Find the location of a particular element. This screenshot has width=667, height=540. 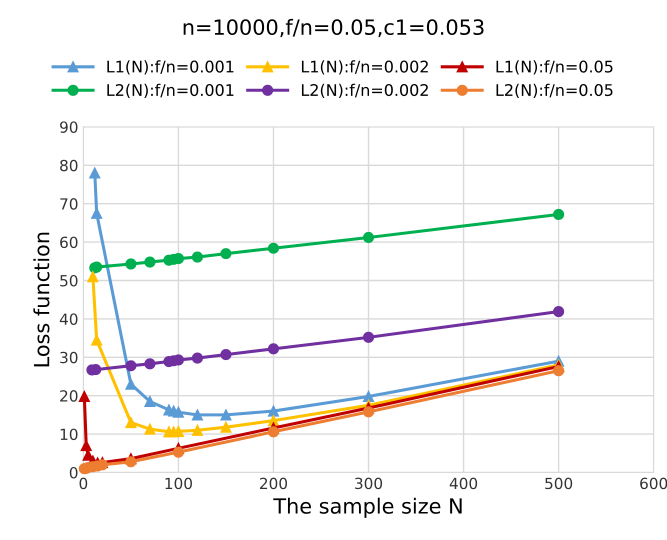

x-axis-title: The sample size N is located at coordinates (367, 508).